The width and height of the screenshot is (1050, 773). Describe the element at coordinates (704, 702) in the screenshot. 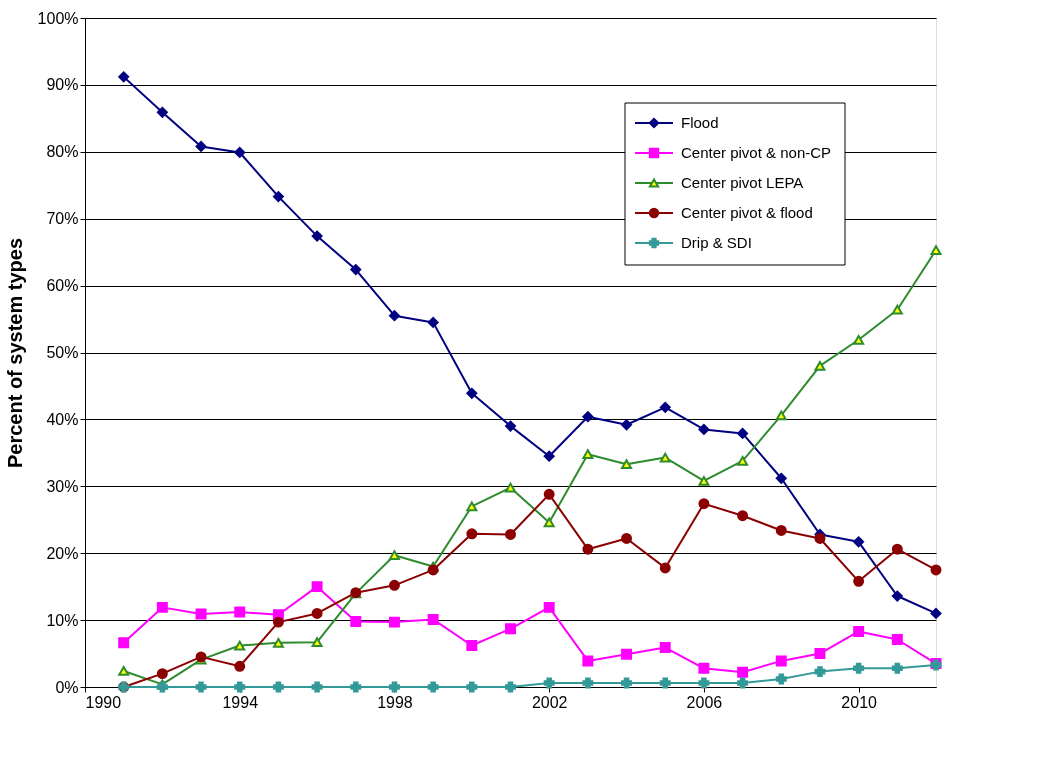

I see `x-tick-label: 2006` at that location.